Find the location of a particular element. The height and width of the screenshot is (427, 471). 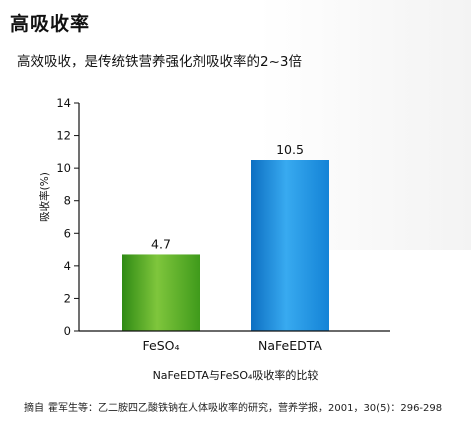

y-axis-label: 吸收率(%) is located at coordinates (44, 197).